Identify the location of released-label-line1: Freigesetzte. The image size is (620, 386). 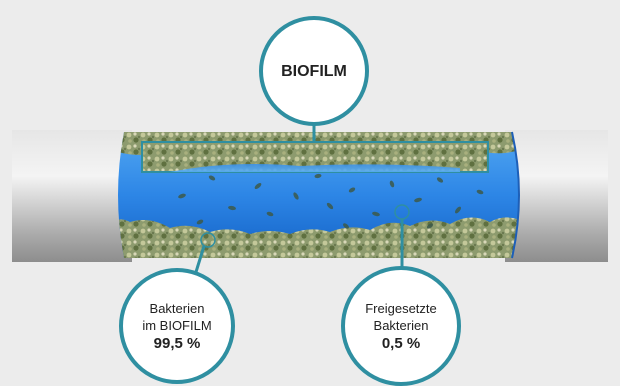
(401, 308).